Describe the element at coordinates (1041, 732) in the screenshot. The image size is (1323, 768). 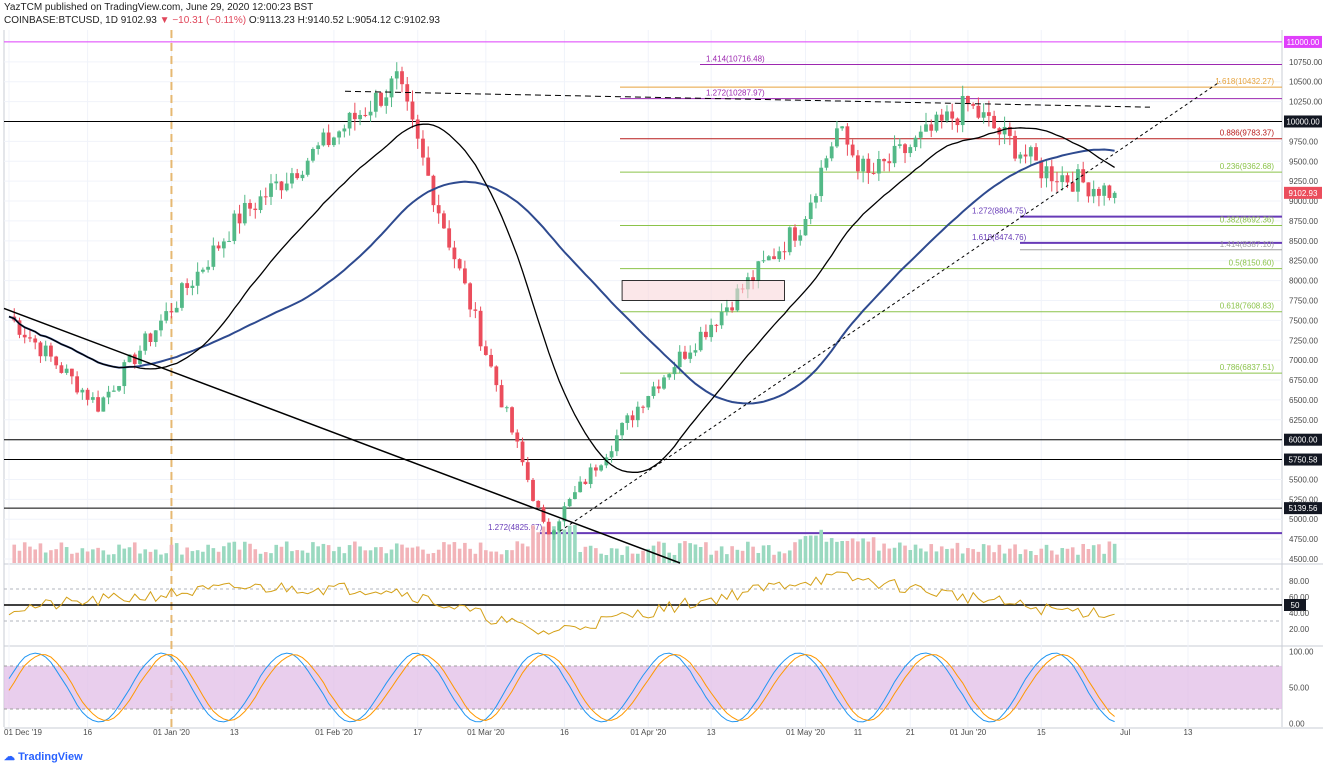
I see `time-tick-label: 15` at that location.